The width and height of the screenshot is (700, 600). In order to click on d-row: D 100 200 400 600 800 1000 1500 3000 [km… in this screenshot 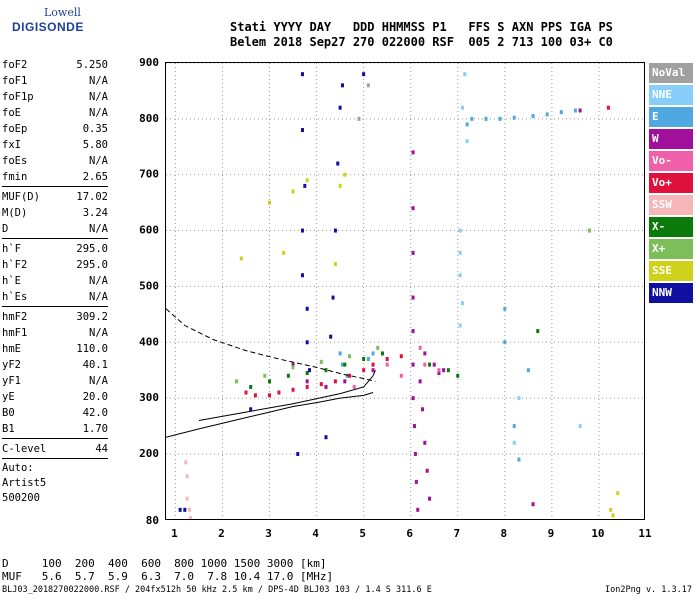, I will do `click(164, 563)`.